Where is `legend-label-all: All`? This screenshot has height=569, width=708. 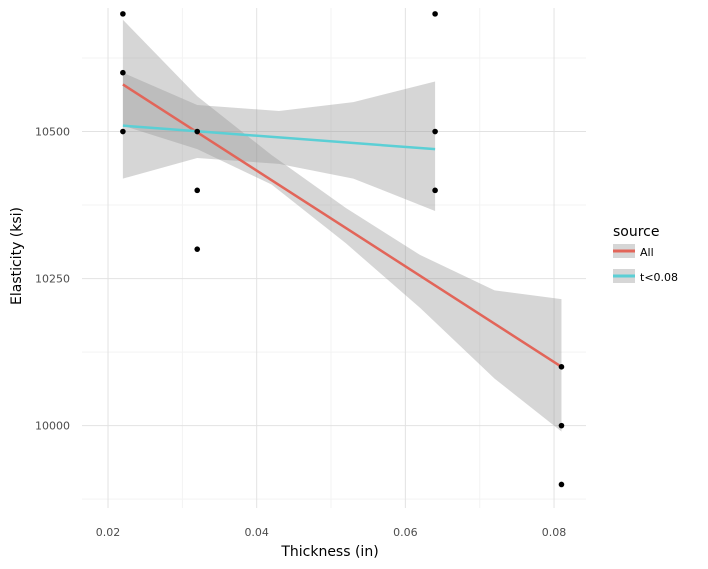
legend-label-all: All is located at coordinates (647, 252).